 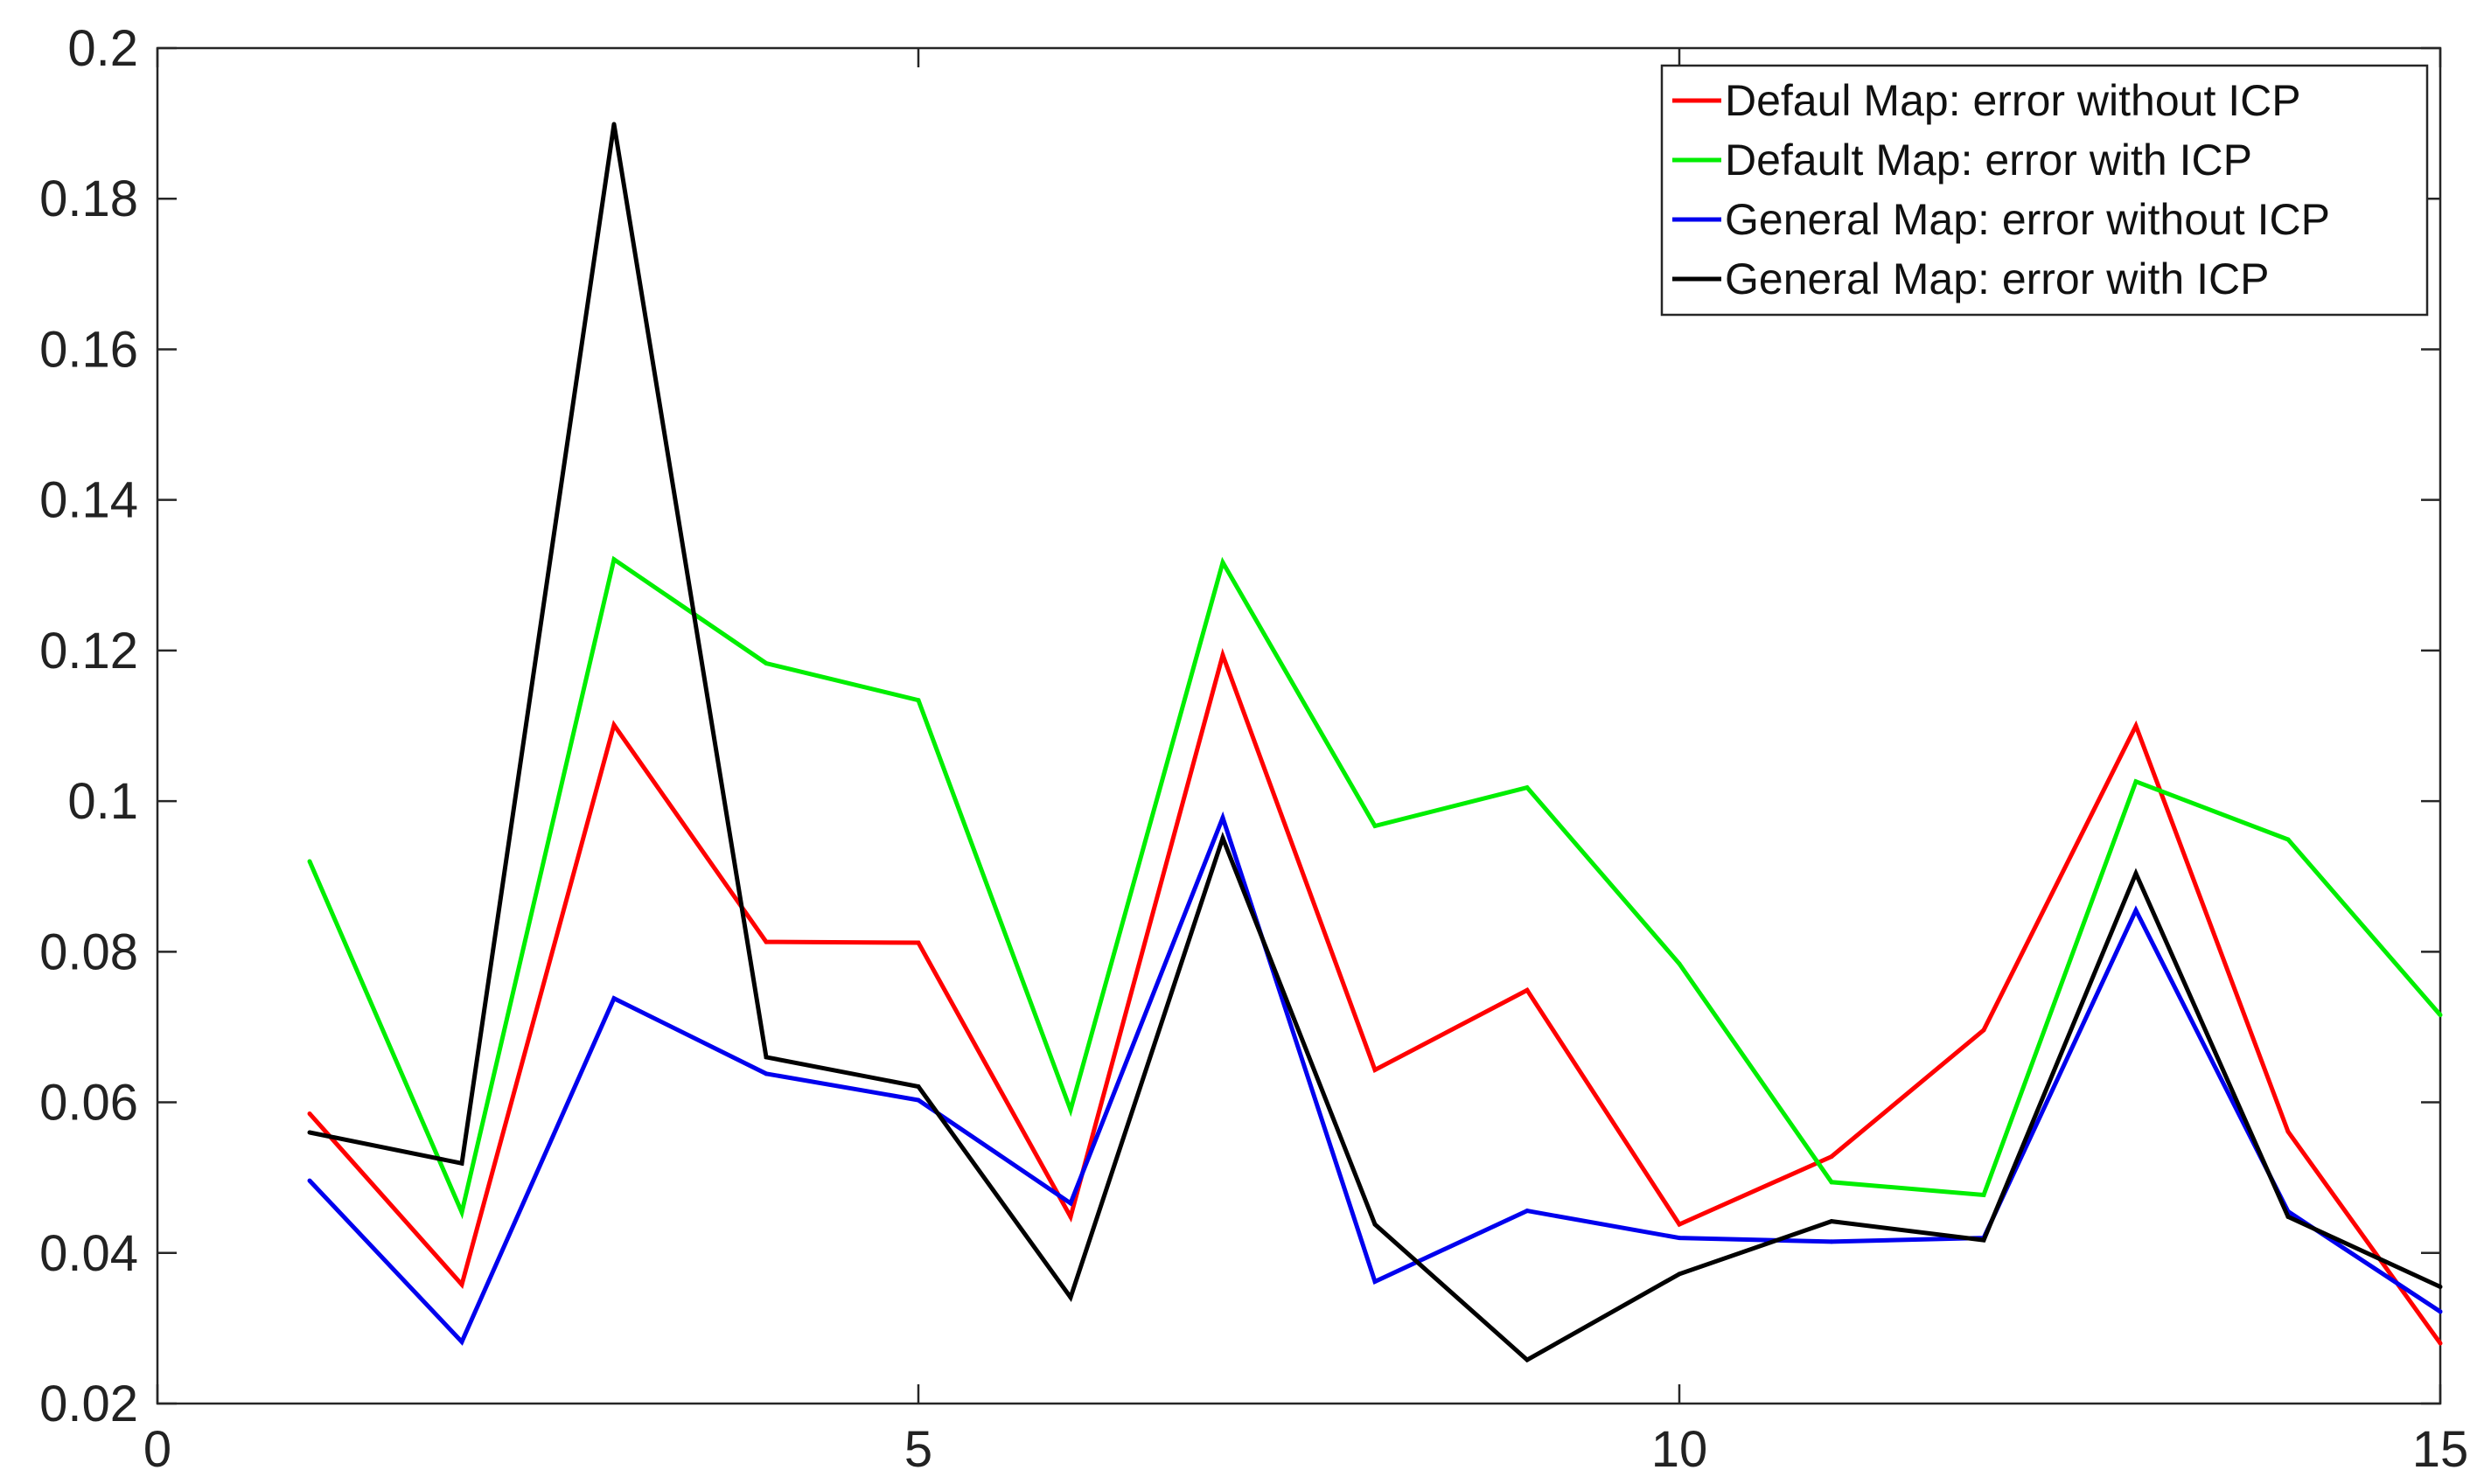 I want to click on y-tick-label: 0.04, so click(x=88, y=1254).